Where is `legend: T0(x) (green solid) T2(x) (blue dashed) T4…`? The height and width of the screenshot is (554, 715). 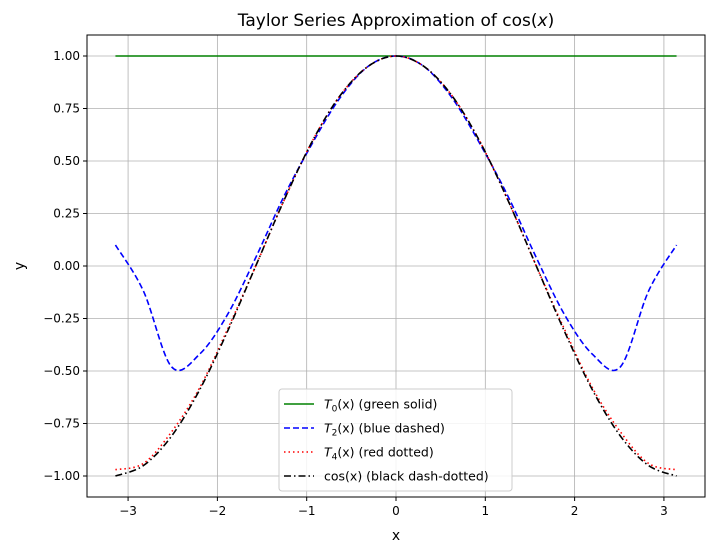 legend: T0(x) (green solid) T2(x) (blue dashed) T4… is located at coordinates (395, 440).